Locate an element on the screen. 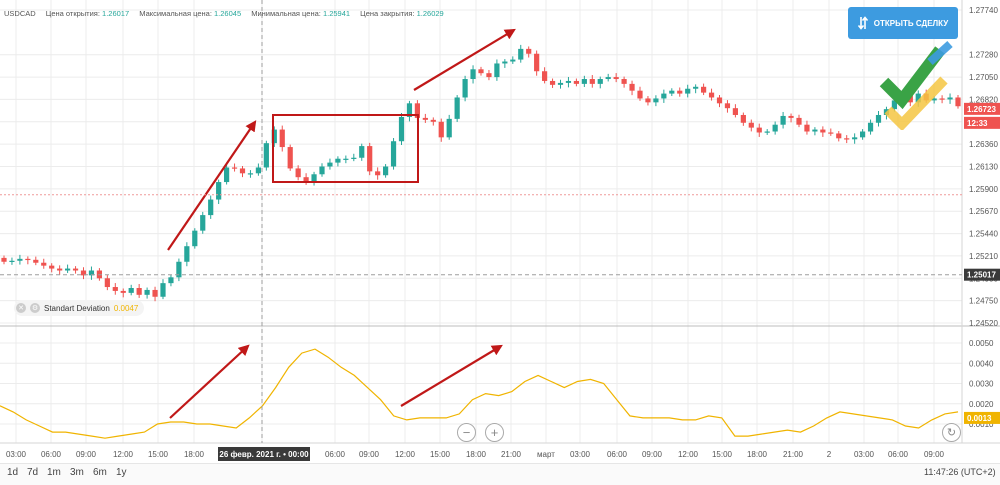  period-3m: 3m is located at coordinates (77, 472).